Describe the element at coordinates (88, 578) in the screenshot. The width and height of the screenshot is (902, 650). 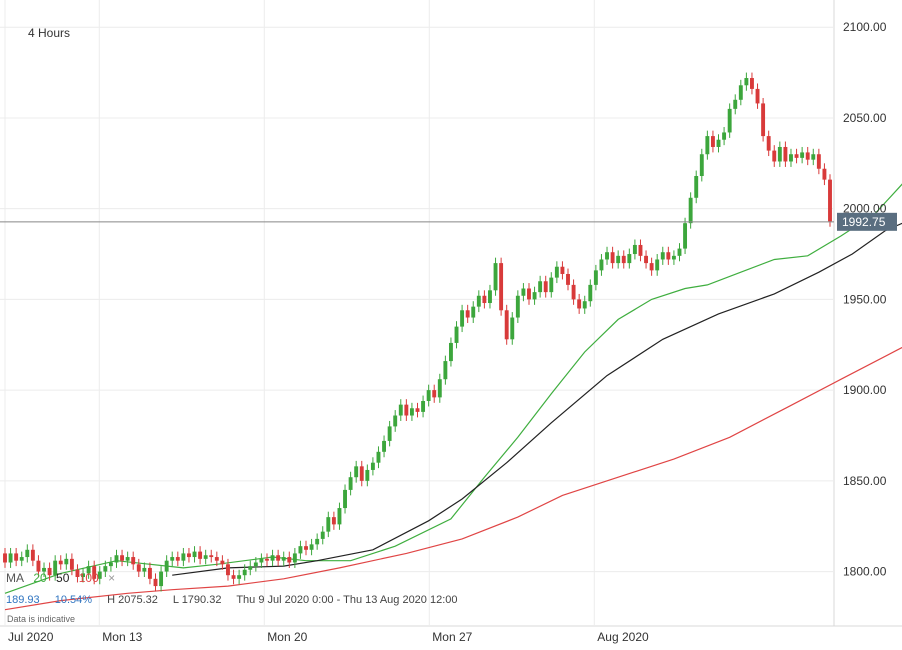
I see `ma100-period: 100` at that location.